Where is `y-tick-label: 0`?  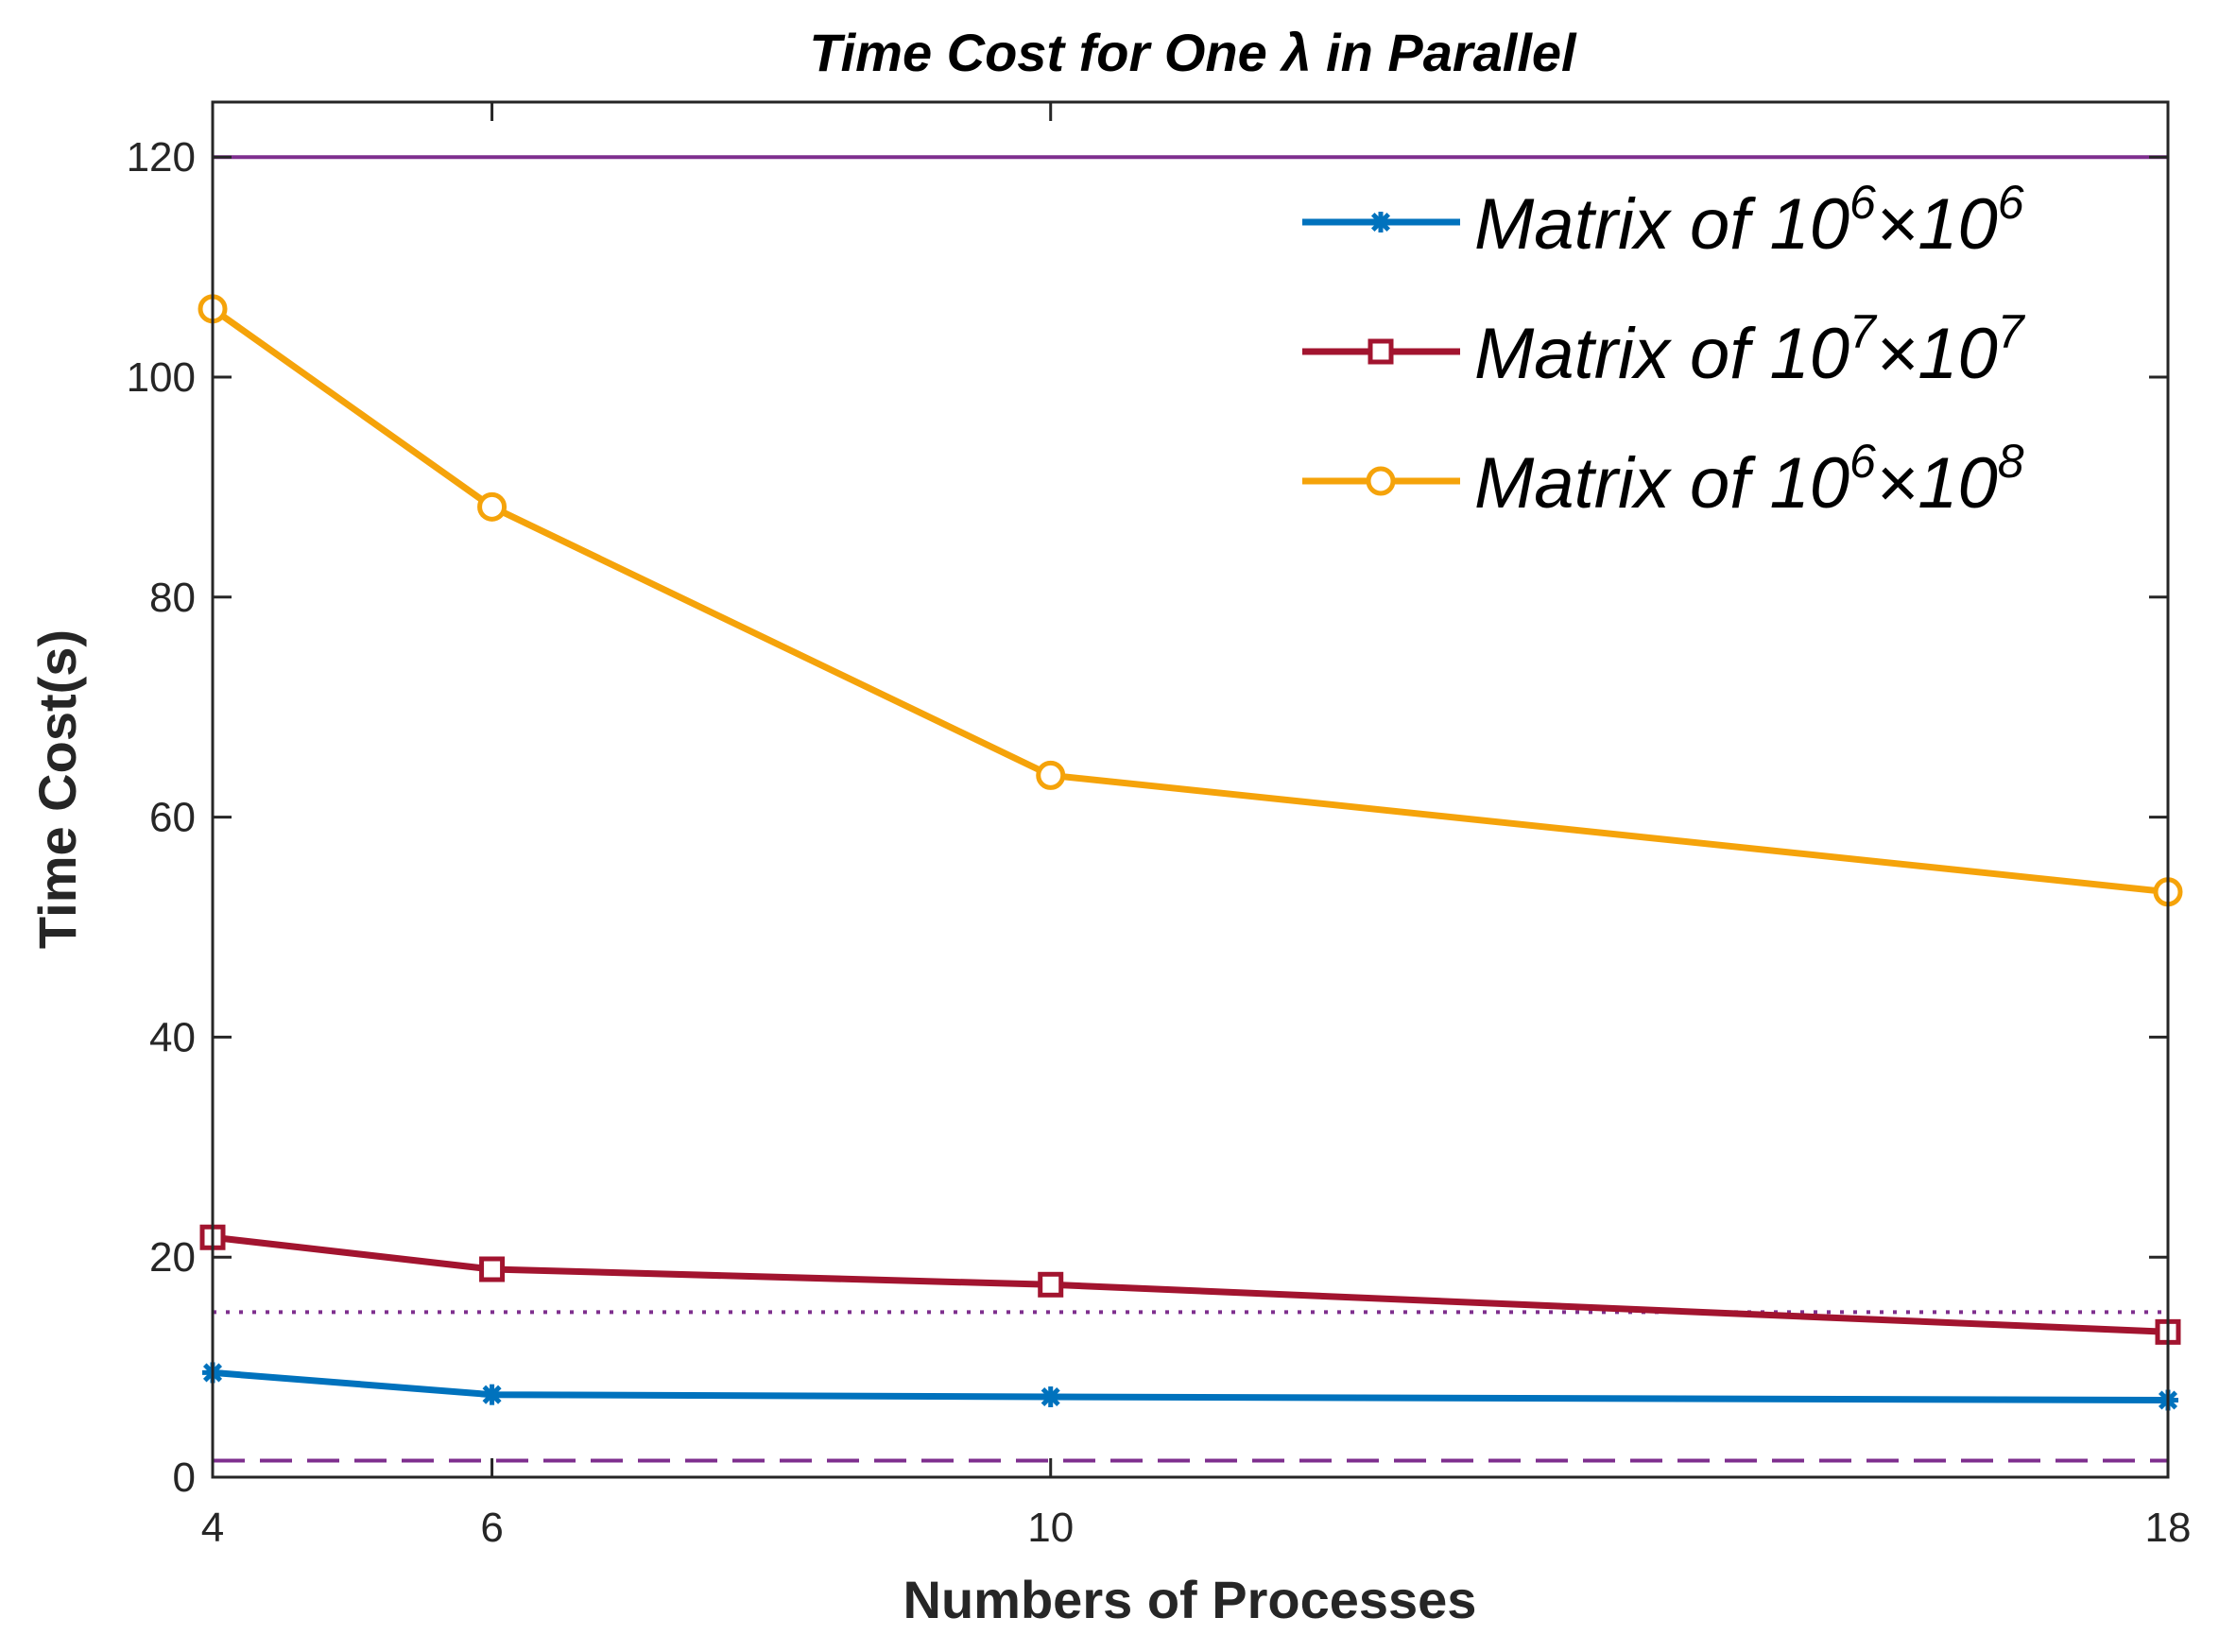
y-tick-label: 0 is located at coordinates (184, 1477).